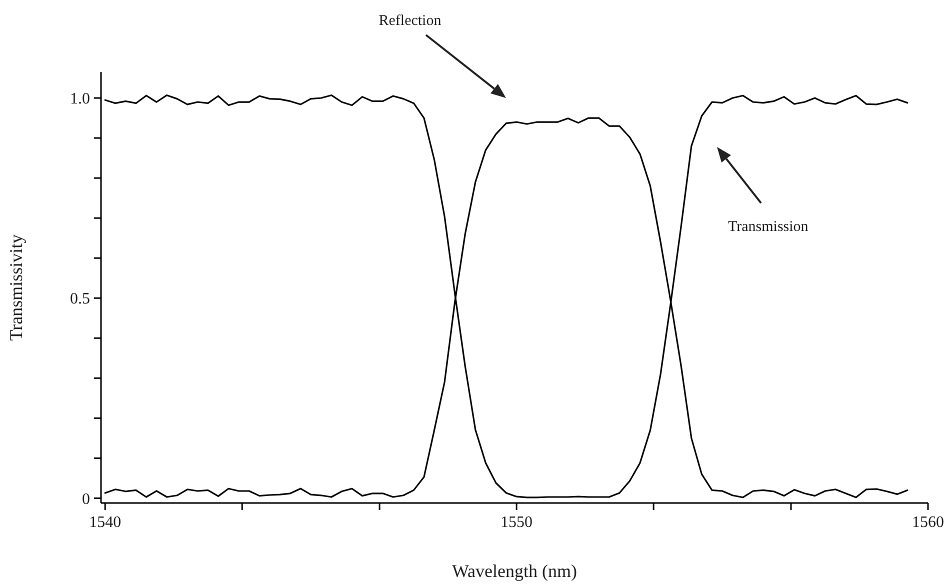 Image resolution: width=951 pixels, height=587 pixels. Describe the element at coordinates (80, 99) in the screenshot. I see `y-tick-label: 1.0` at that location.